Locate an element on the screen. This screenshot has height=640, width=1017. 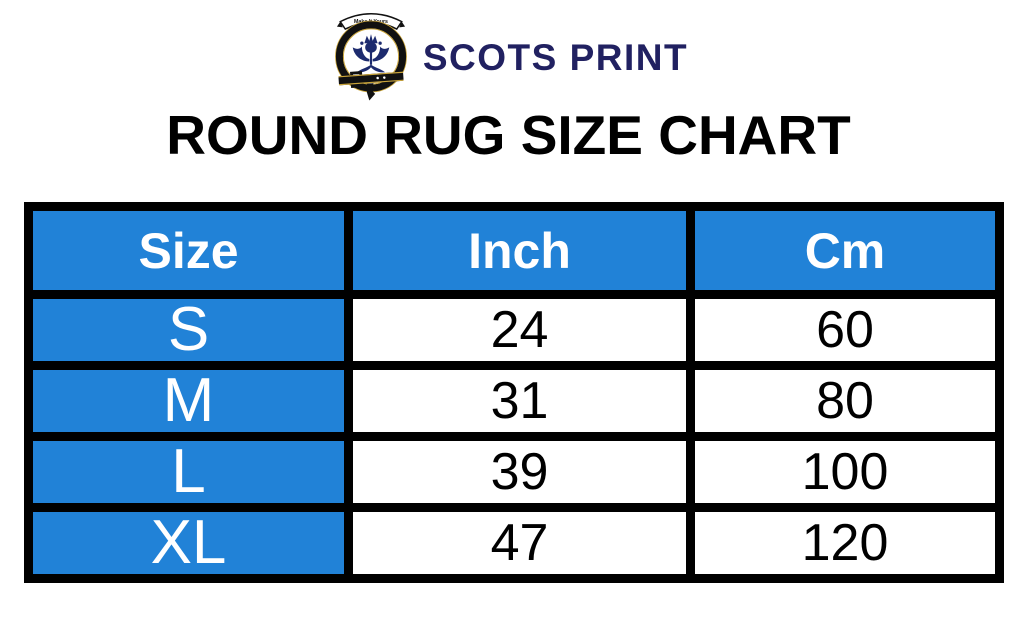
column-header-size: Size is located at coordinates (188, 250).